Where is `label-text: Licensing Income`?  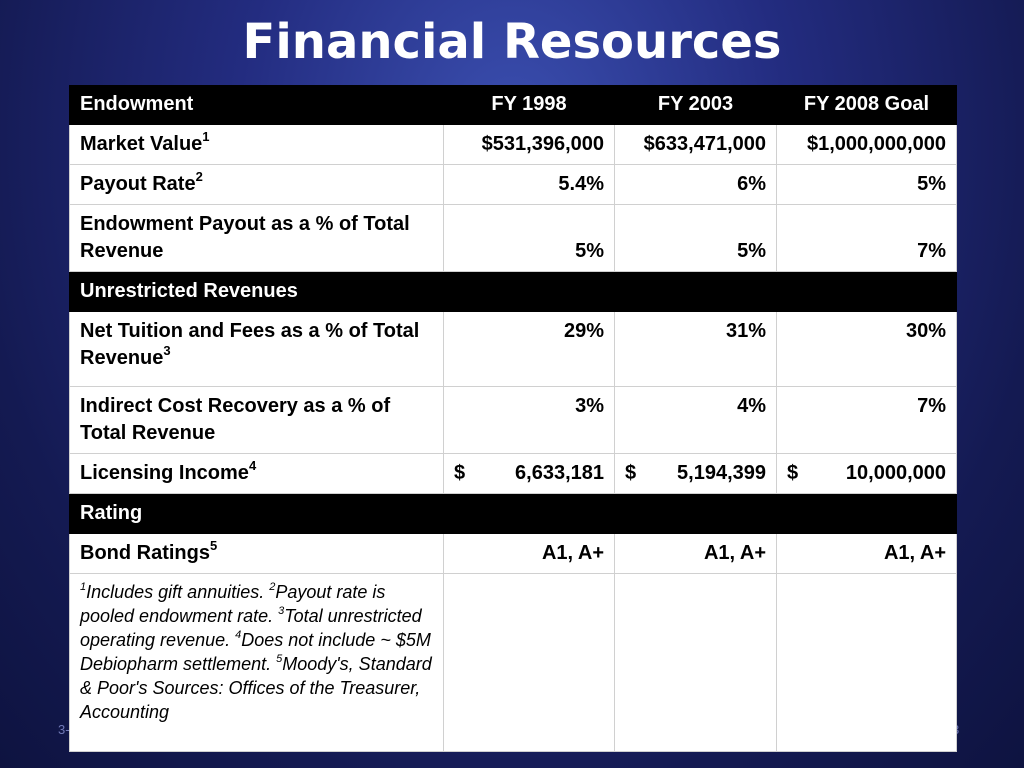
label-text: Licensing Income is located at coordinates (164, 473).